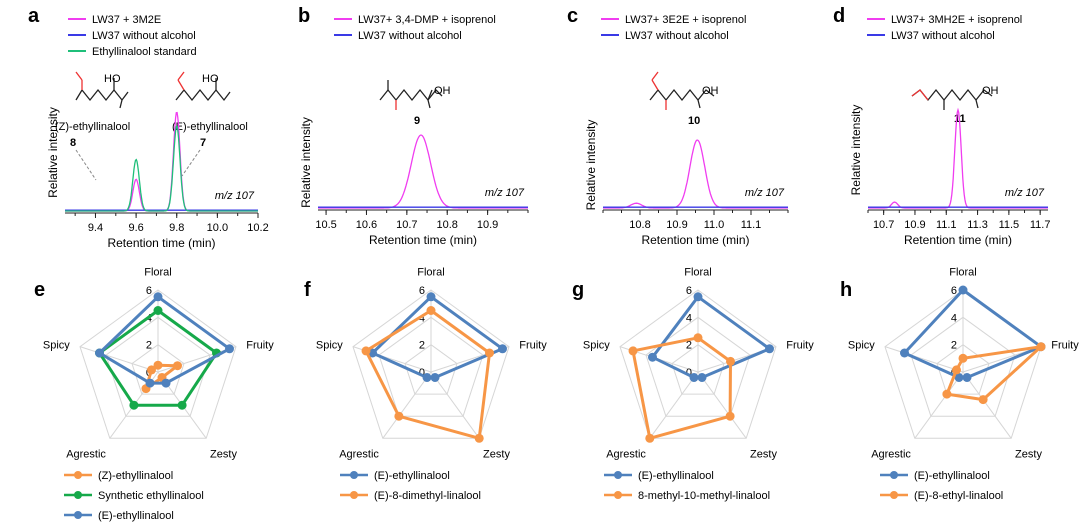 Image resolution: width=1080 pixels, height=527 pixels. Describe the element at coordinates (1040, 225) in the screenshot. I see `x-tick-label: 11.7` at that location.